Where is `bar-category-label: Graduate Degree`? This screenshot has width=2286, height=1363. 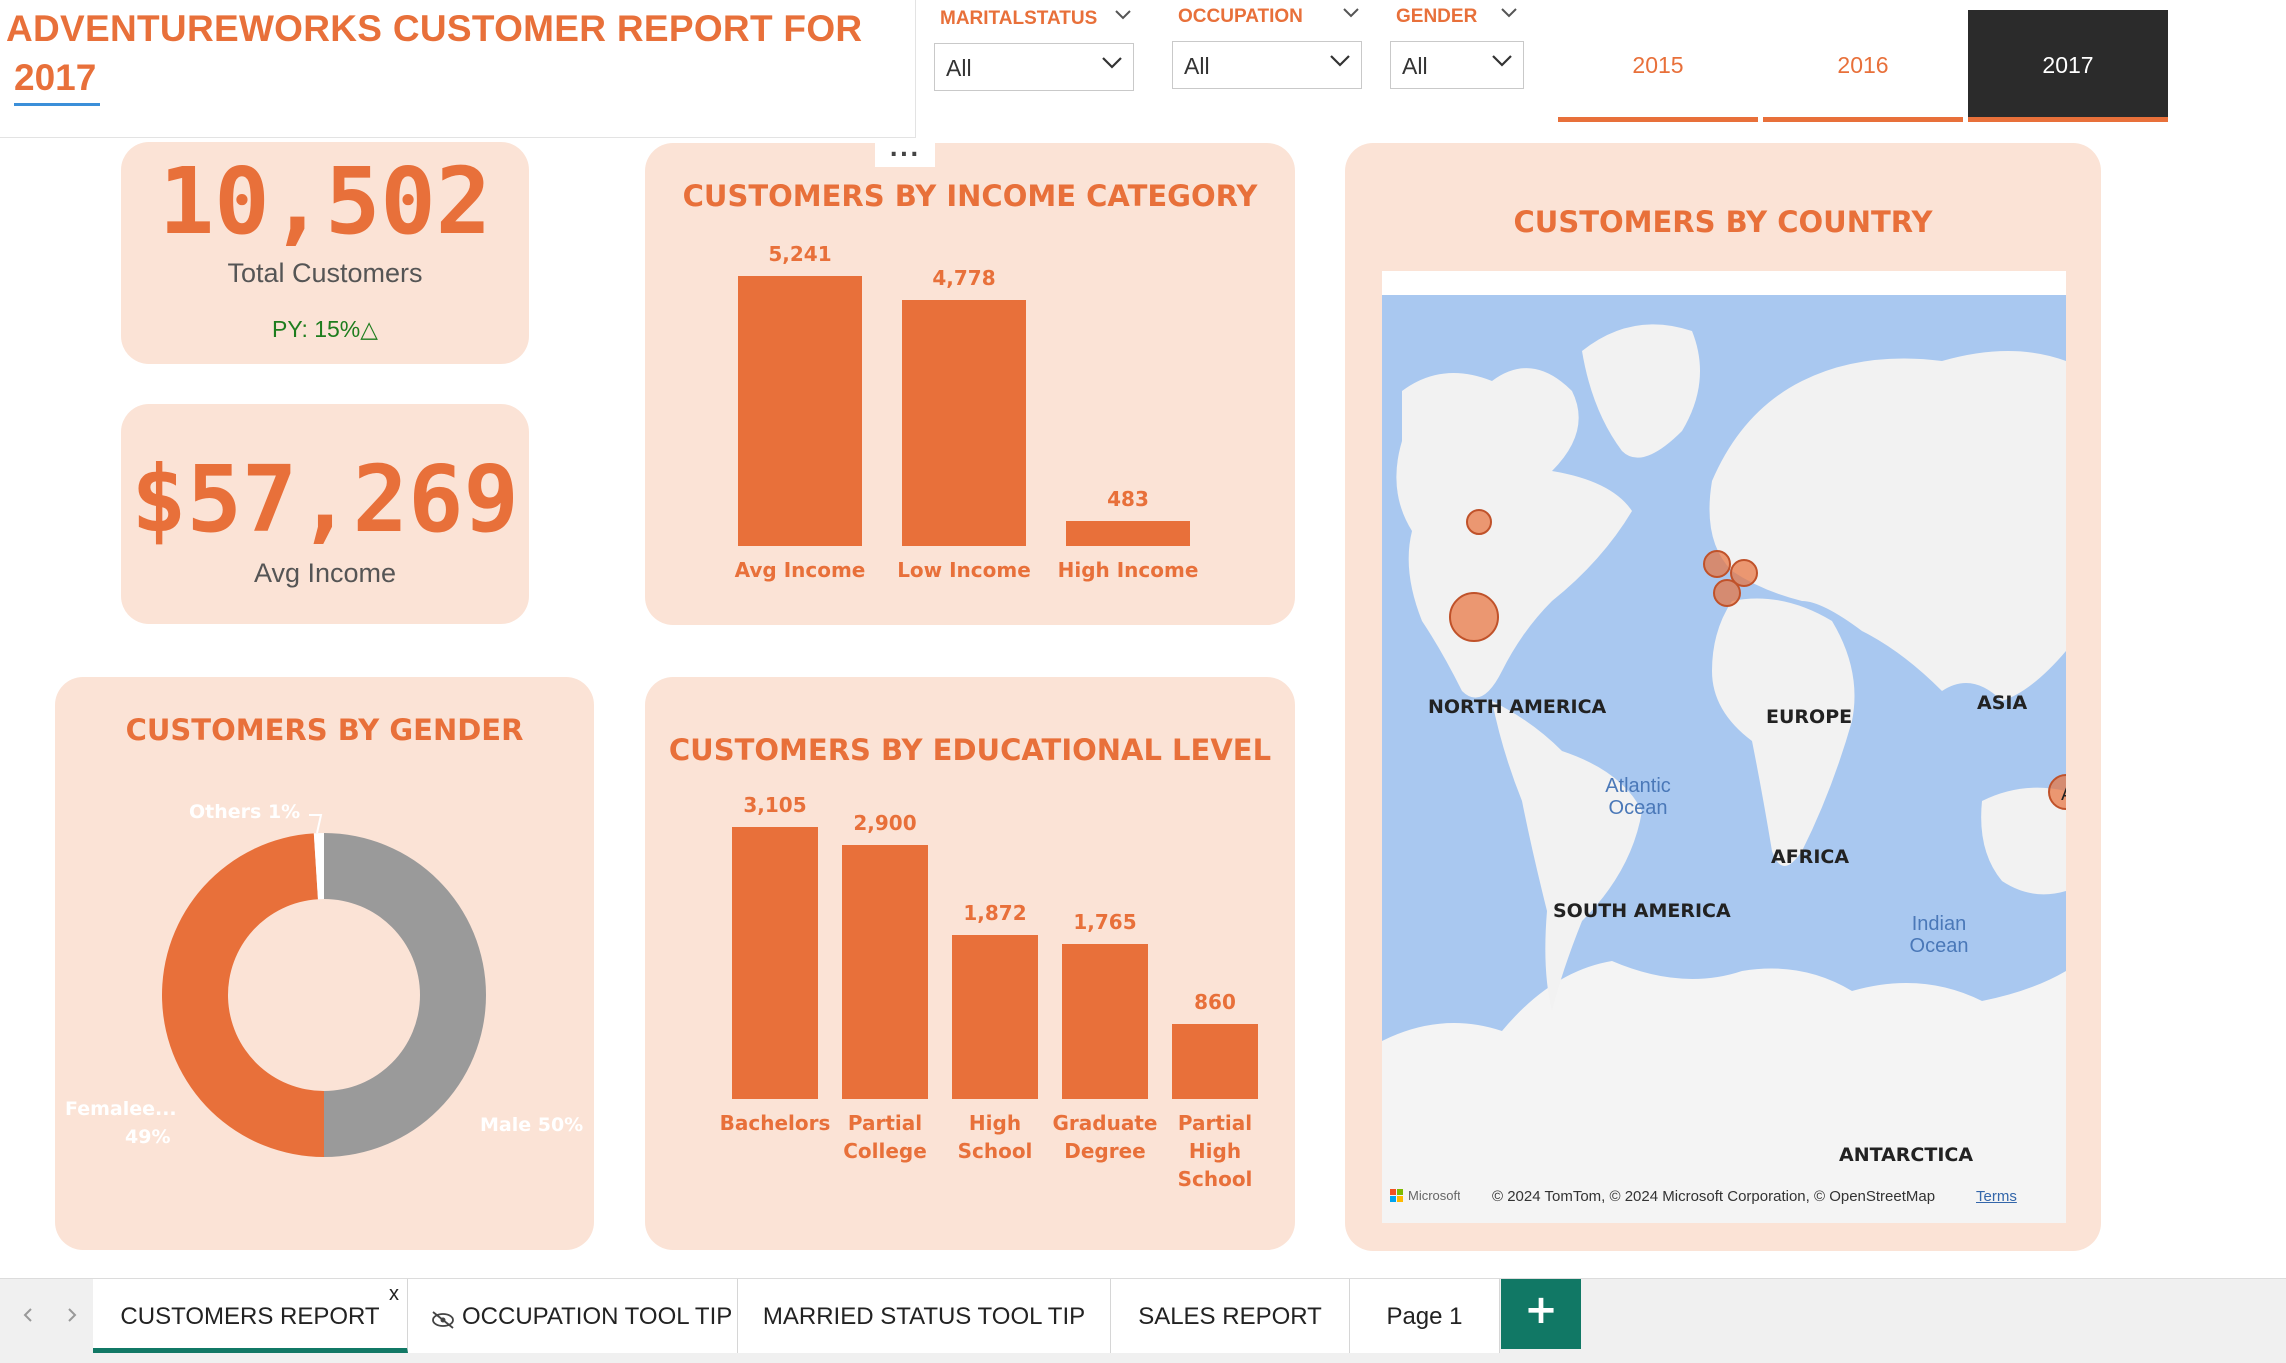 bar-category-label: Graduate Degree is located at coordinates (1105, 1137).